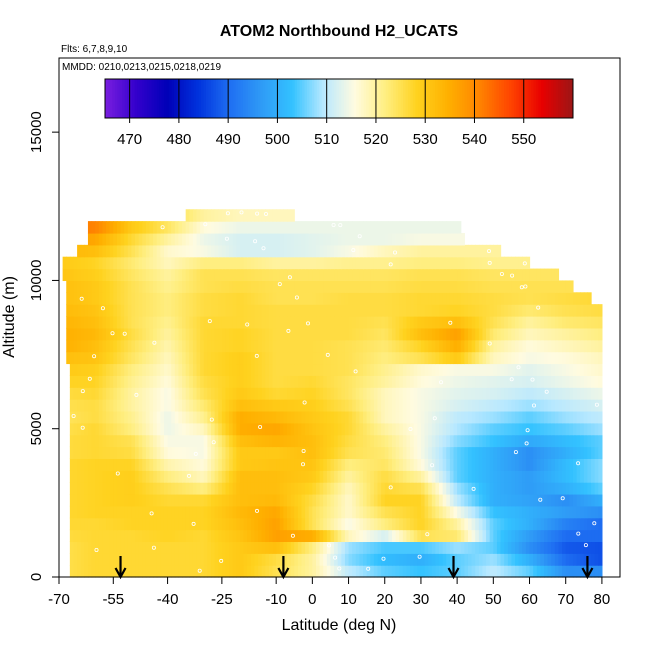 This screenshot has width=650, height=650. Describe the element at coordinates (279, 284) in the screenshot. I see `sample-point` at that location.